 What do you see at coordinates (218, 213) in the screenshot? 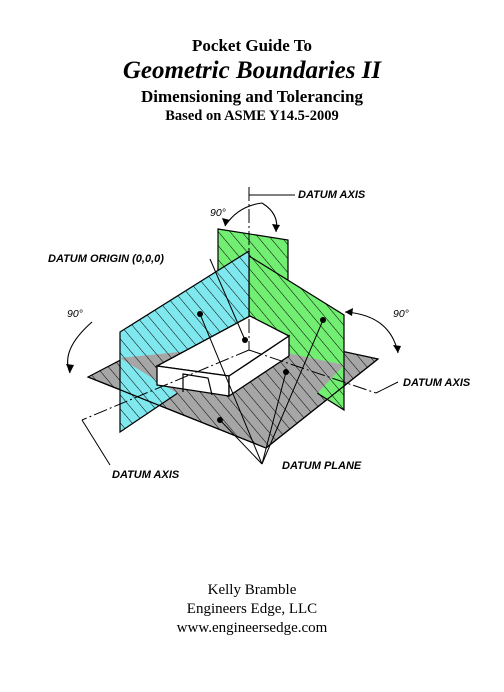
I see `label-angle-top: 90°` at bounding box center [218, 213].